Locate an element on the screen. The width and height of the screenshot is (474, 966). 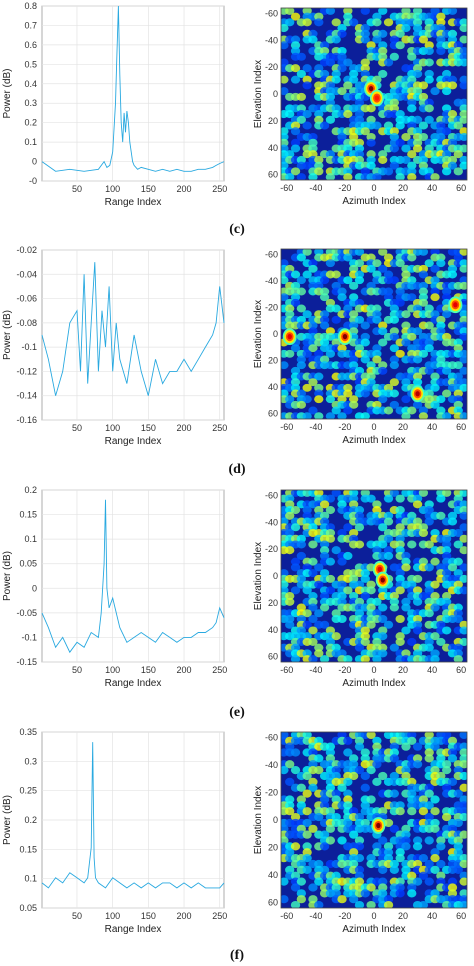
x-tick-label: 200 is located at coordinates (184, 670).